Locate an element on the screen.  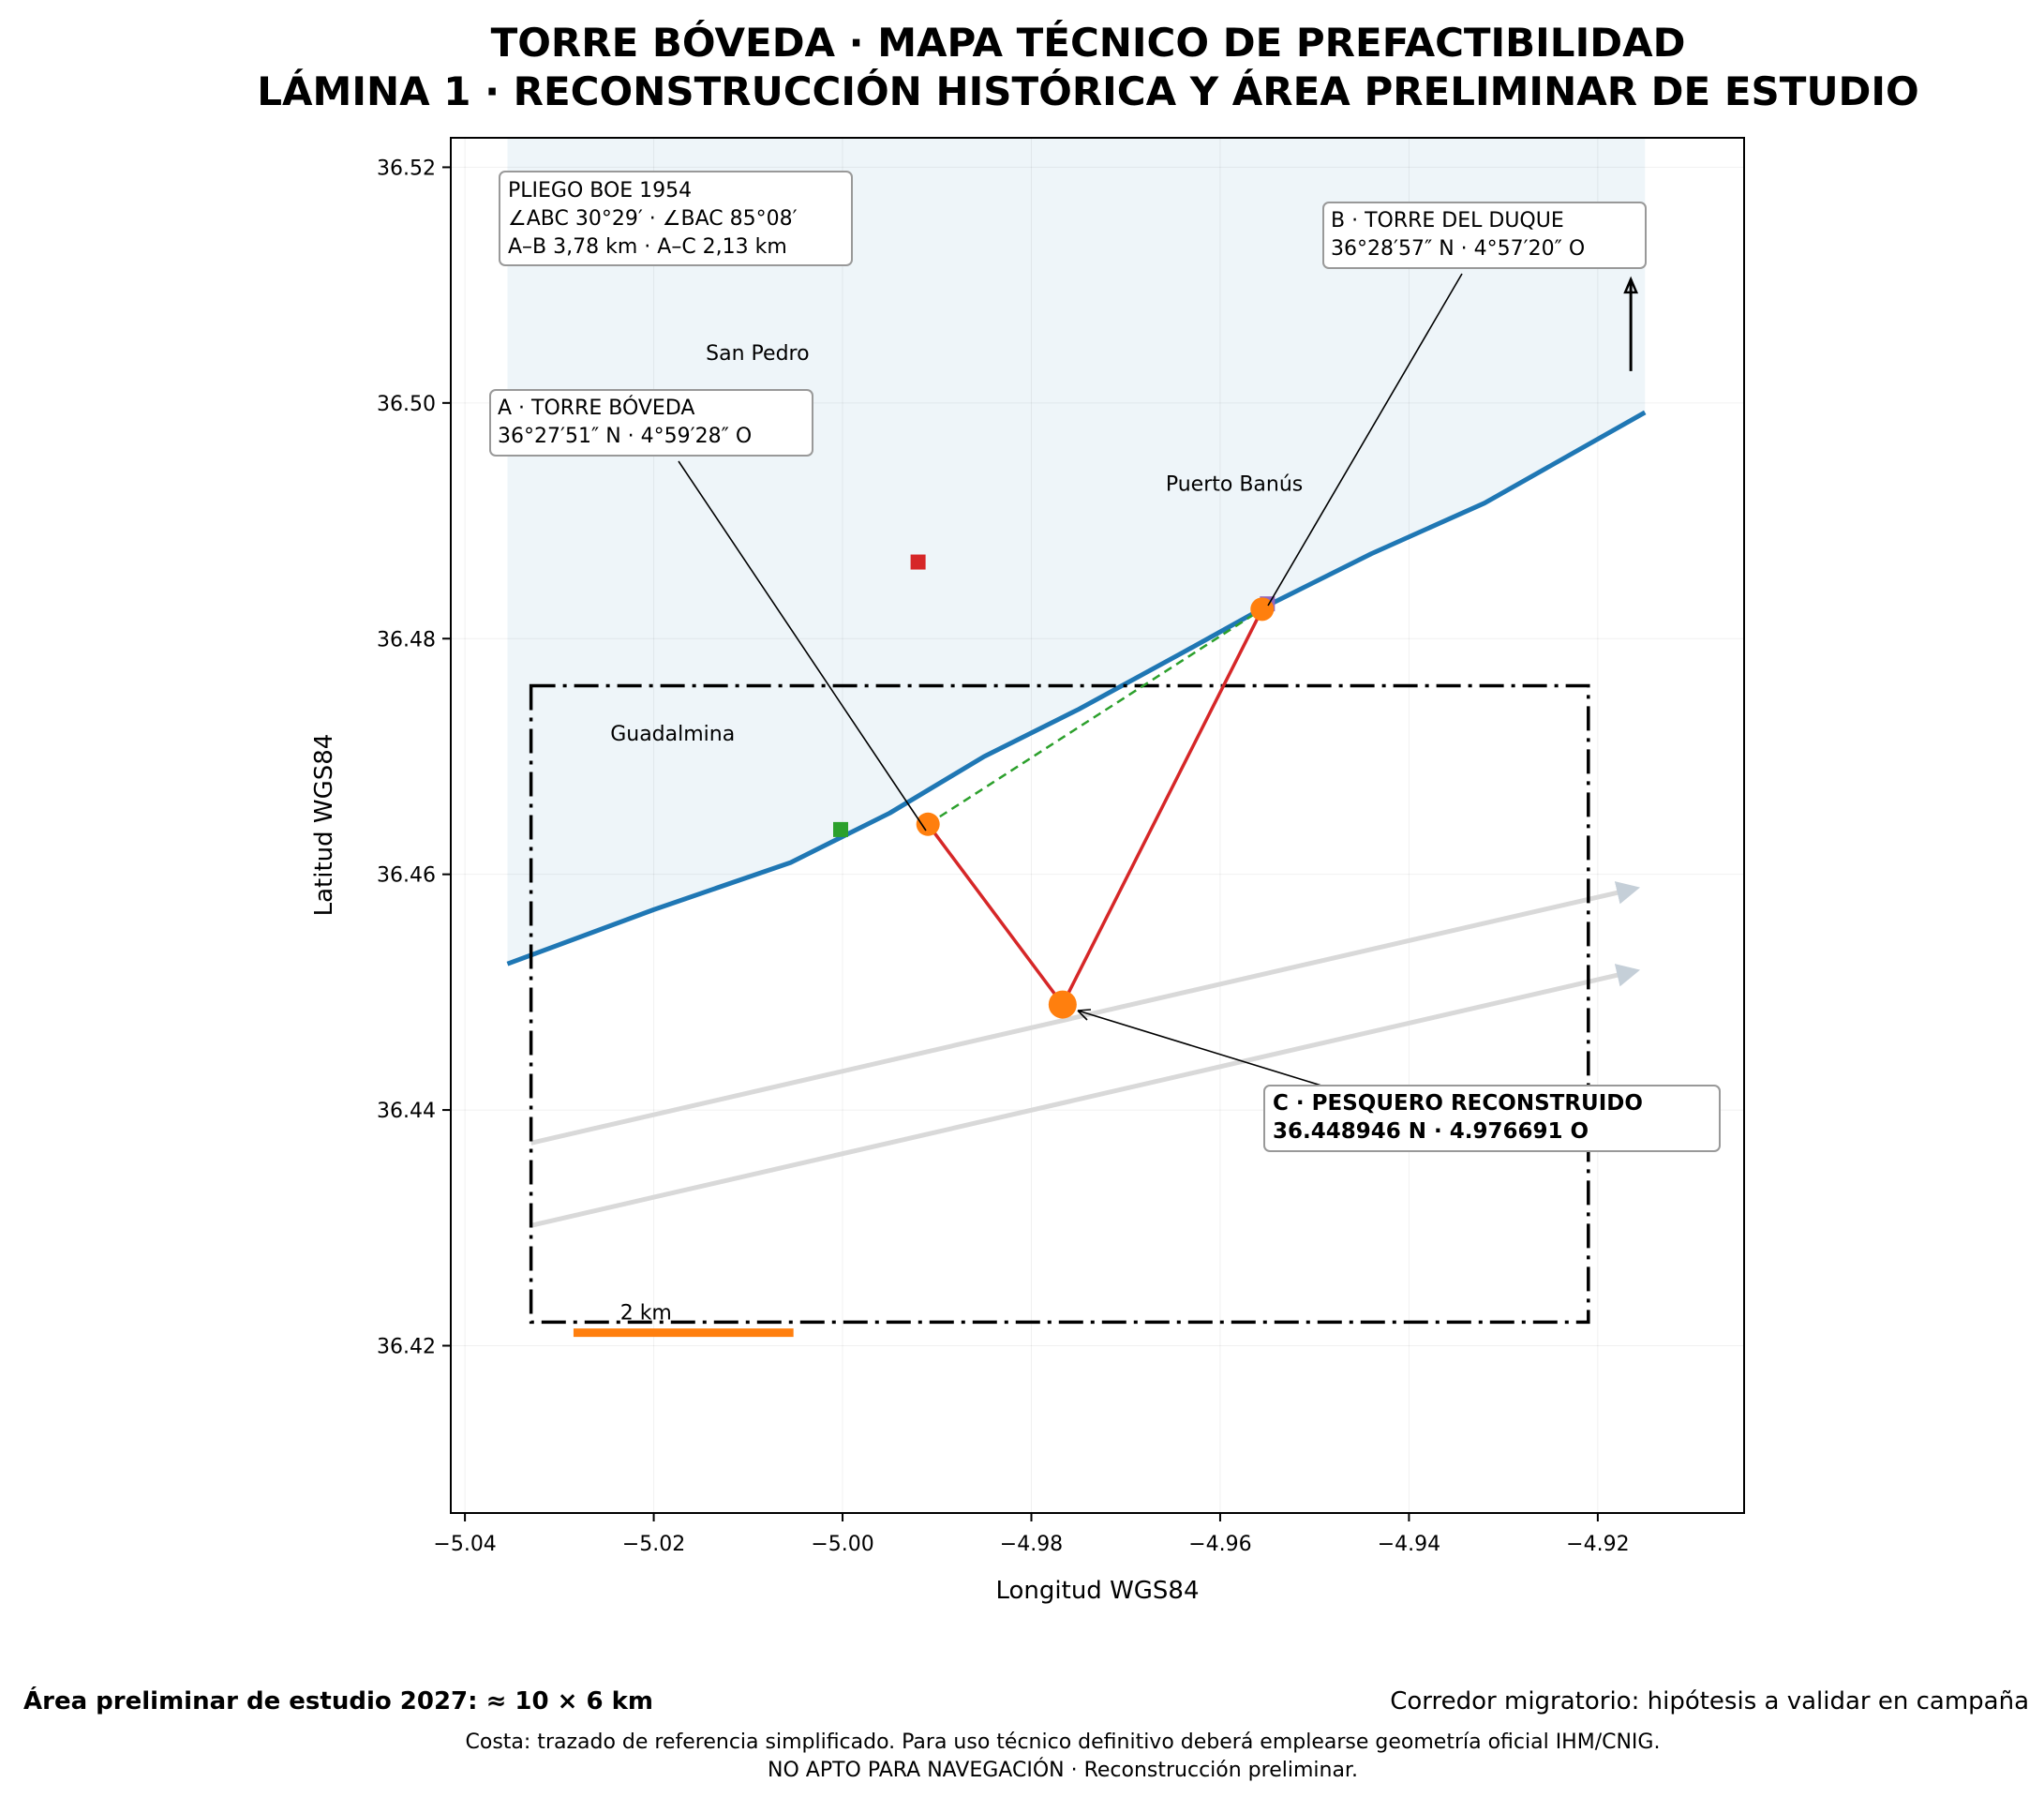
point-b-coords: 36°28′57″ N · 4°57′20″ O is located at coordinates (1458, 249).